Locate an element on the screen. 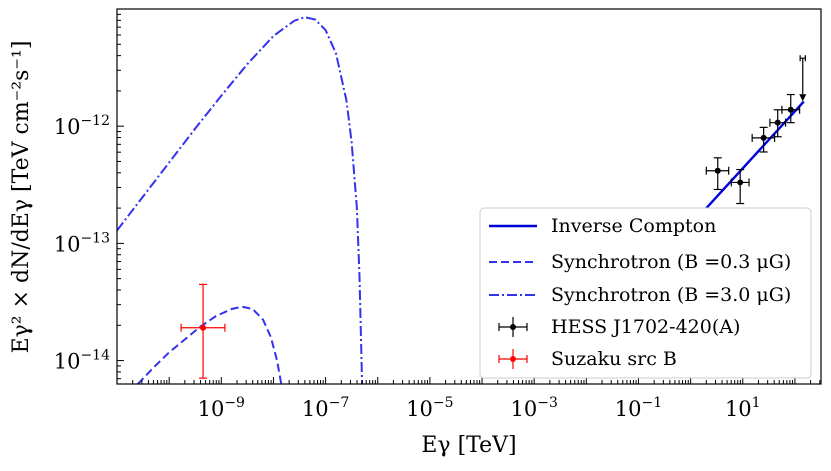  y-axis-label: Eγ² × dN/dEγ [TeV cm⁻²s⁻¹] is located at coordinates (21, 197).